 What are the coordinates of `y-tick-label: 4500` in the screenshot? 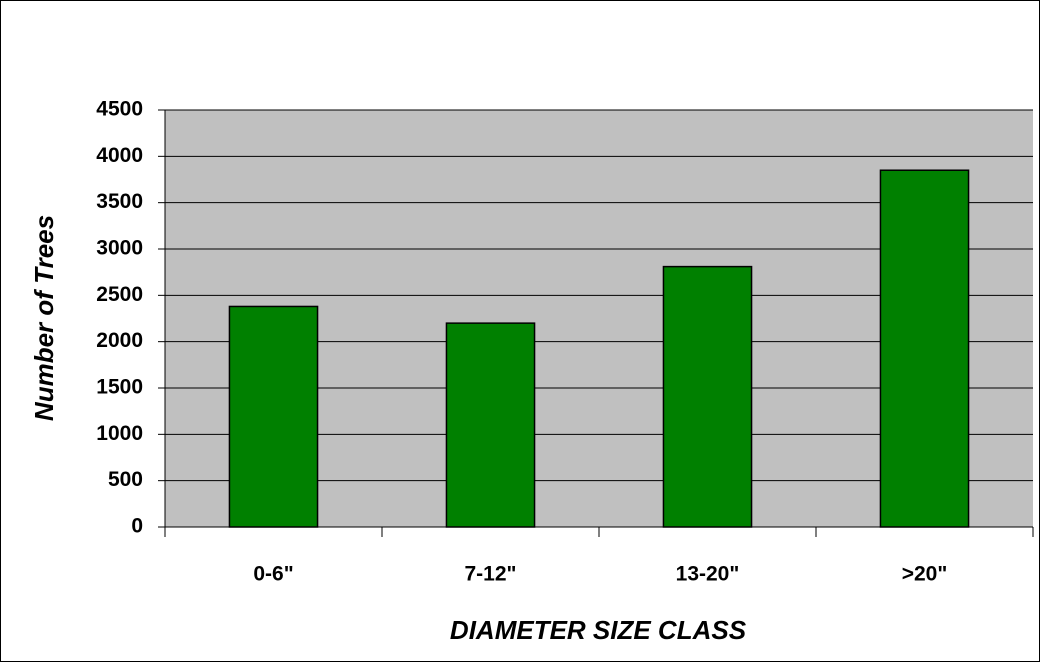 It's located at (119, 109).